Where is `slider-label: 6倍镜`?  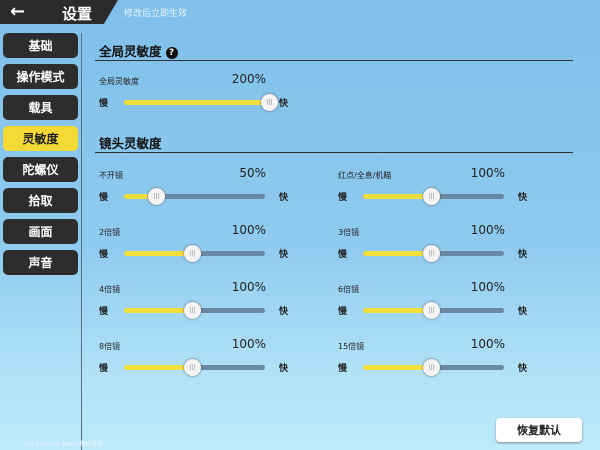 slider-label: 6倍镜 is located at coordinates (349, 289).